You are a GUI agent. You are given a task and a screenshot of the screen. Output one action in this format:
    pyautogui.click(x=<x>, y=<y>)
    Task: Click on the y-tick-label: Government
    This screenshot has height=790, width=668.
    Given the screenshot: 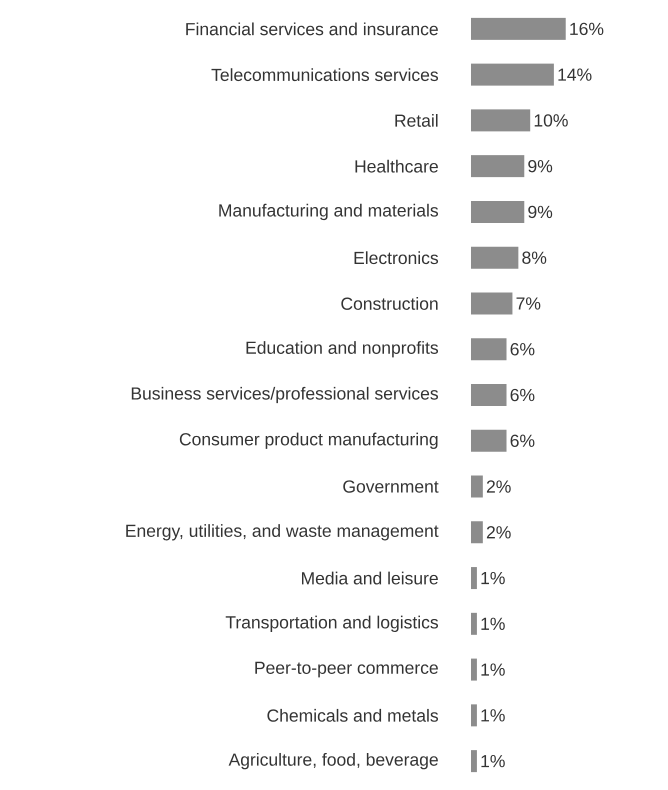 What is the action you would take?
    pyautogui.click(x=391, y=486)
    